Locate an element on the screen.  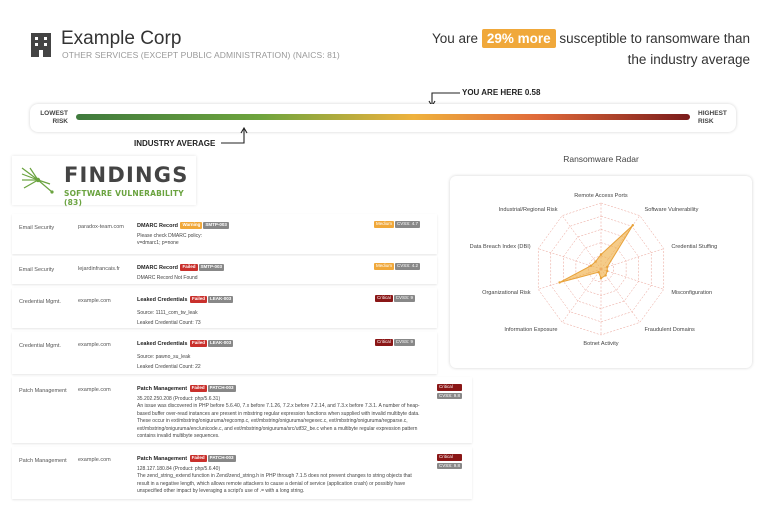
finding-asset: paradox-team.com is located at coordinates (101, 227).